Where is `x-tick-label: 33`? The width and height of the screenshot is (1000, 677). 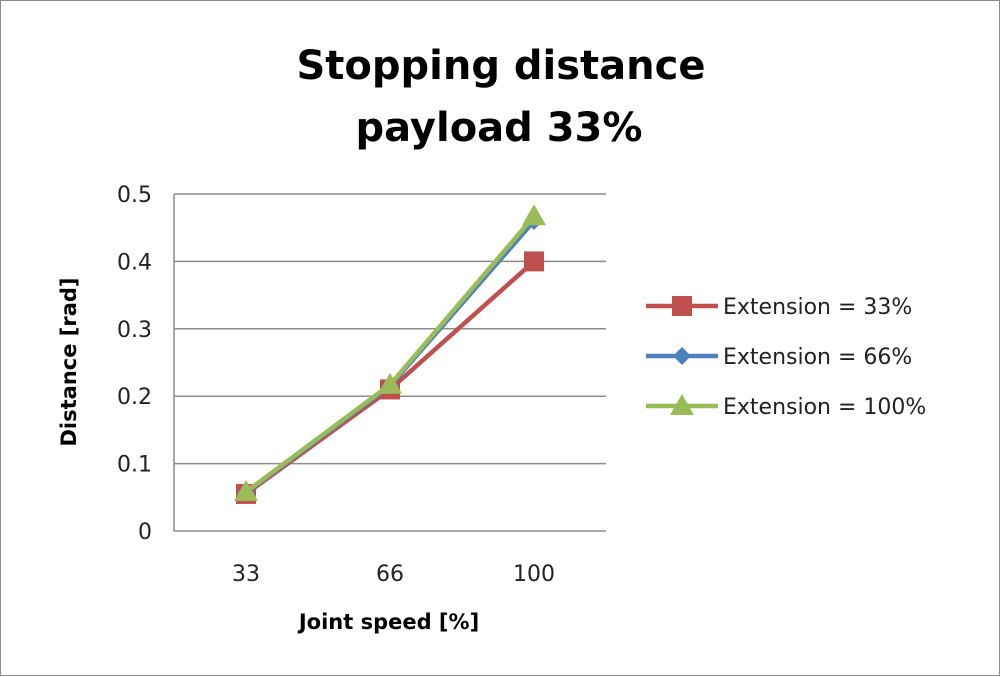 x-tick-label: 33 is located at coordinates (246, 574).